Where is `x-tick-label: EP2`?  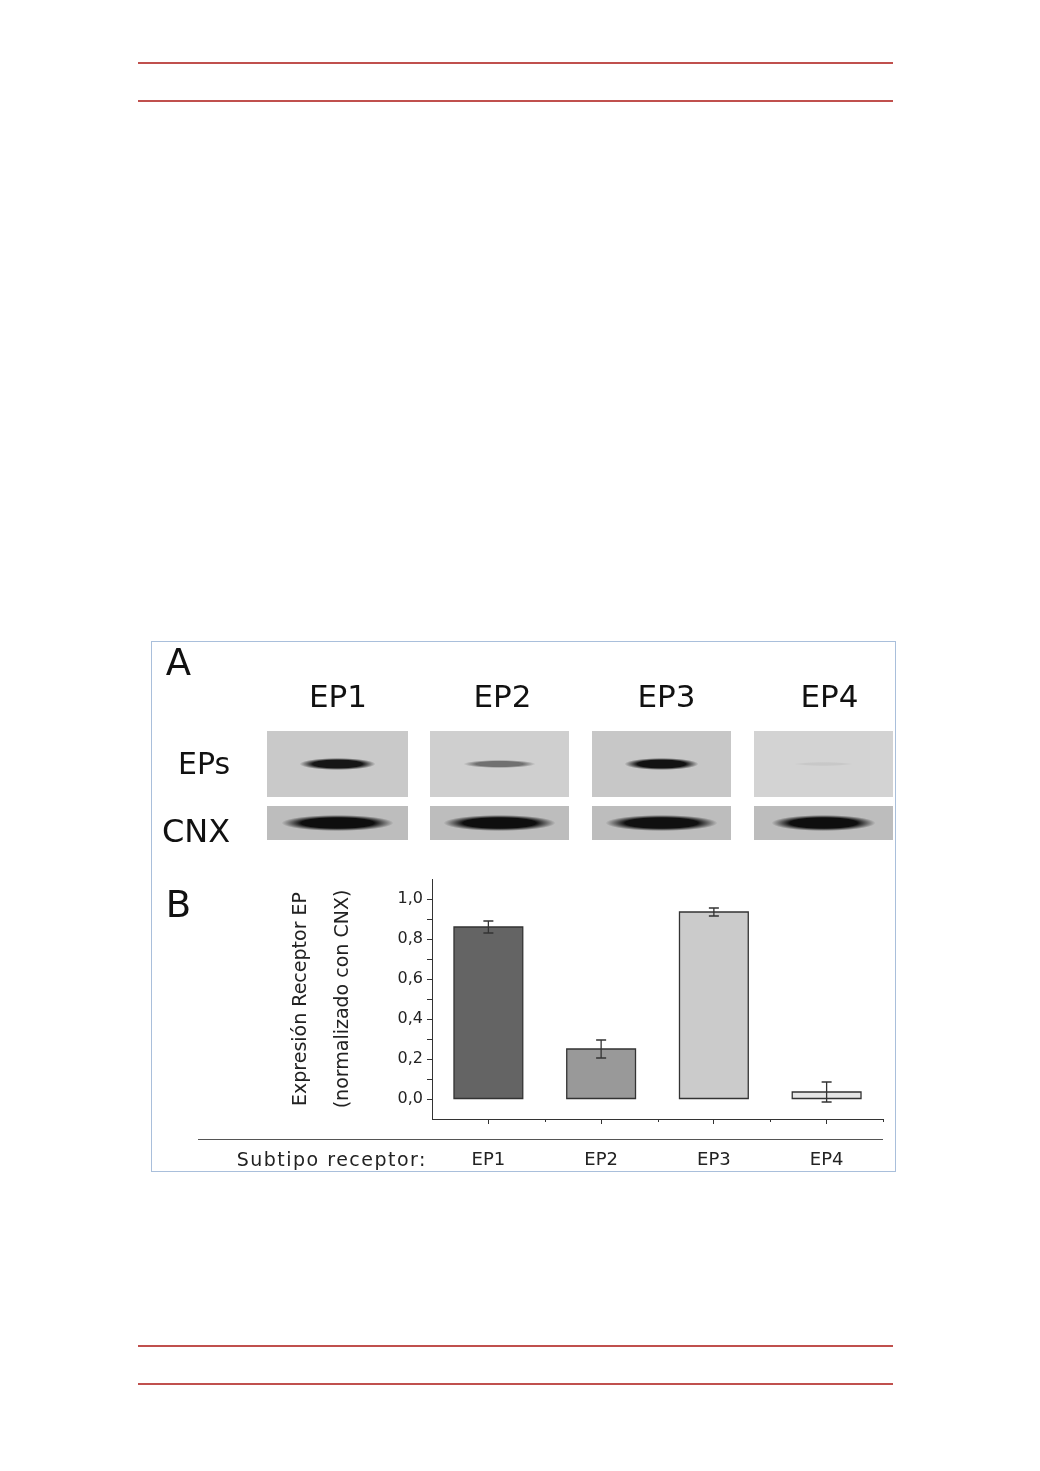 x-tick-label: EP2 is located at coordinates (601, 1159).